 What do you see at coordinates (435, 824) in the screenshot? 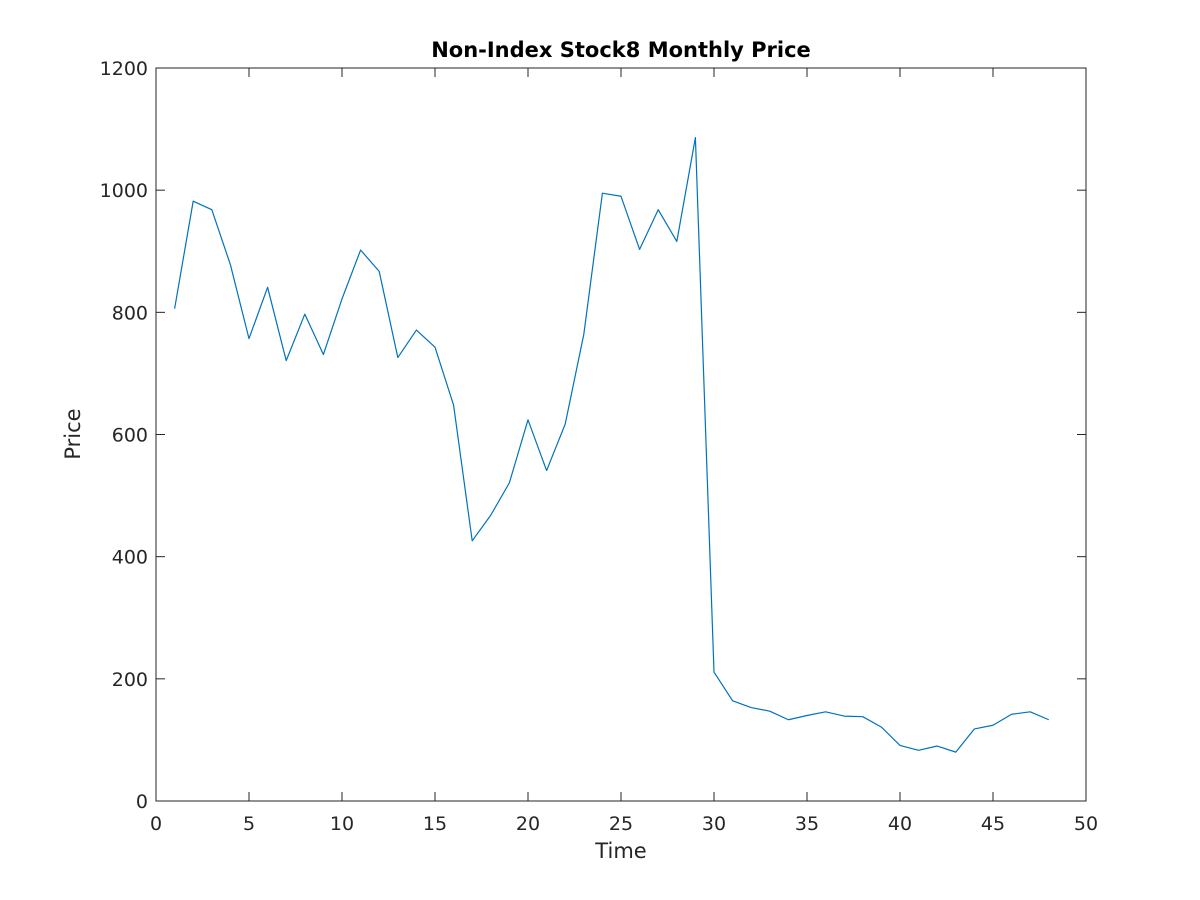
I see `x-tick-label: 15` at bounding box center [435, 824].